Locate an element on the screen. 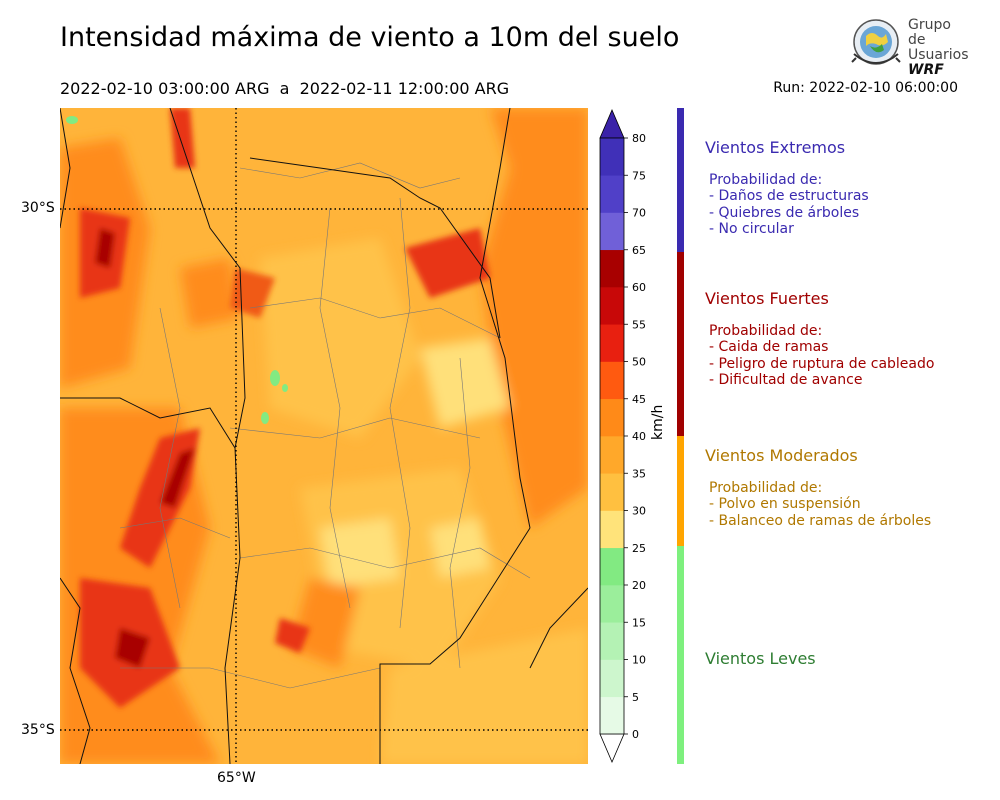 The height and width of the screenshot is (800, 1000). colorbar-tick-label: 35 is located at coordinates (639, 473).